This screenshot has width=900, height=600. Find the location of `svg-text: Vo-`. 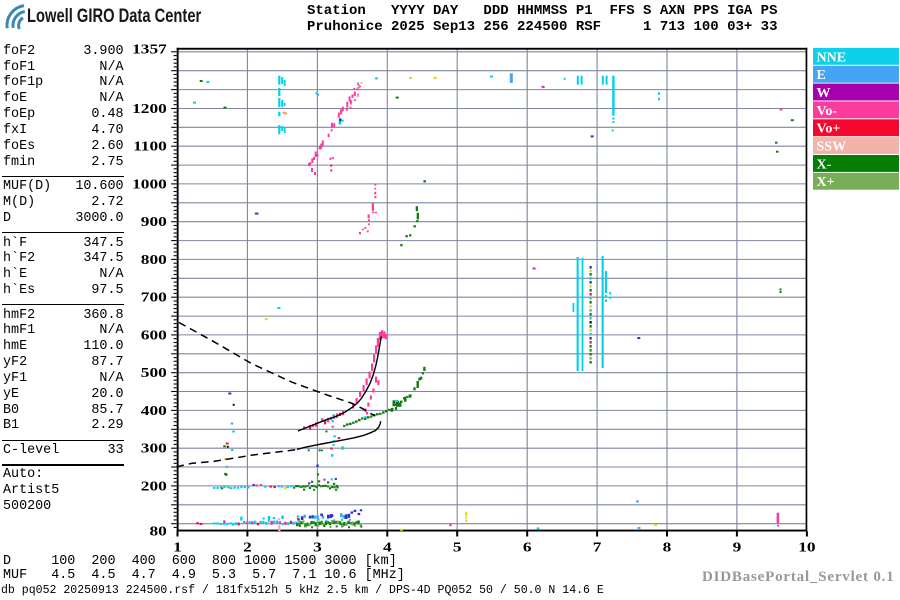

svg-text: Vo- is located at coordinates (827, 111).